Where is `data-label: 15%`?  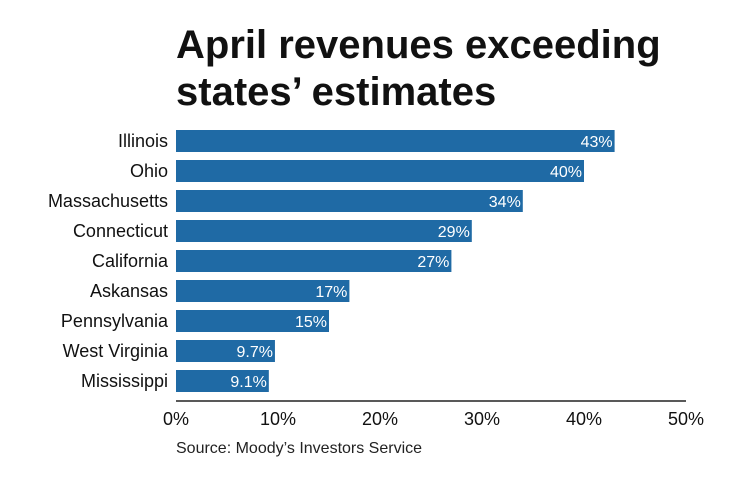 data-label: 15% is located at coordinates (311, 322).